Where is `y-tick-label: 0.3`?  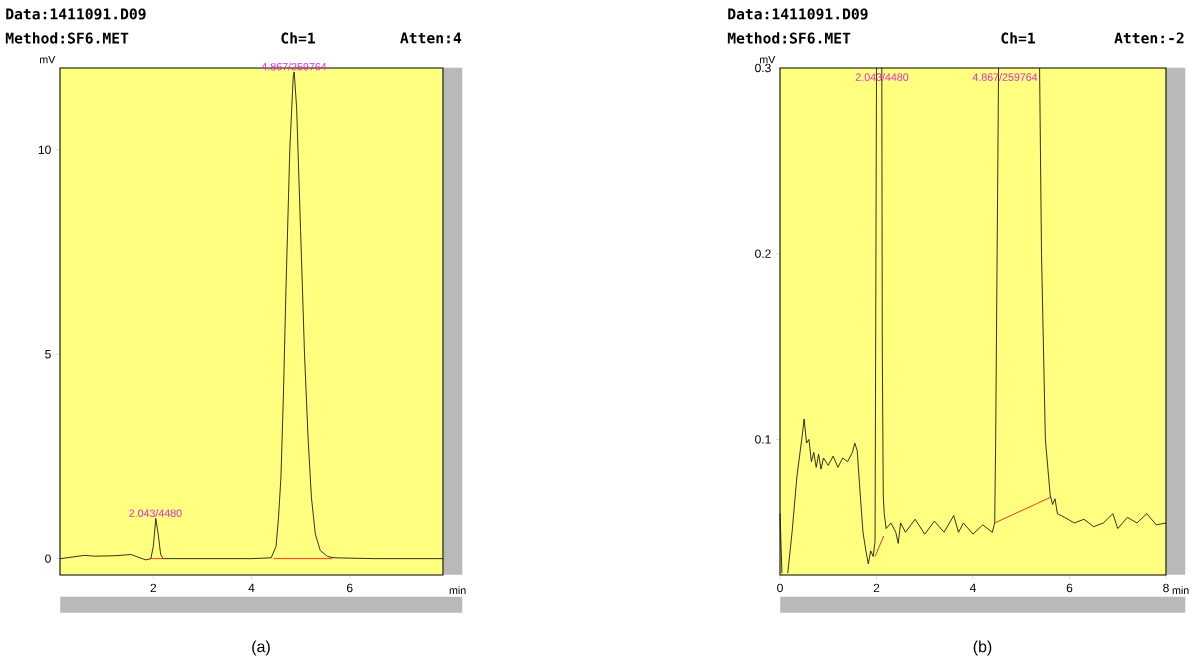 y-tick-label: 0.3 is located at coordinates (763, 68).